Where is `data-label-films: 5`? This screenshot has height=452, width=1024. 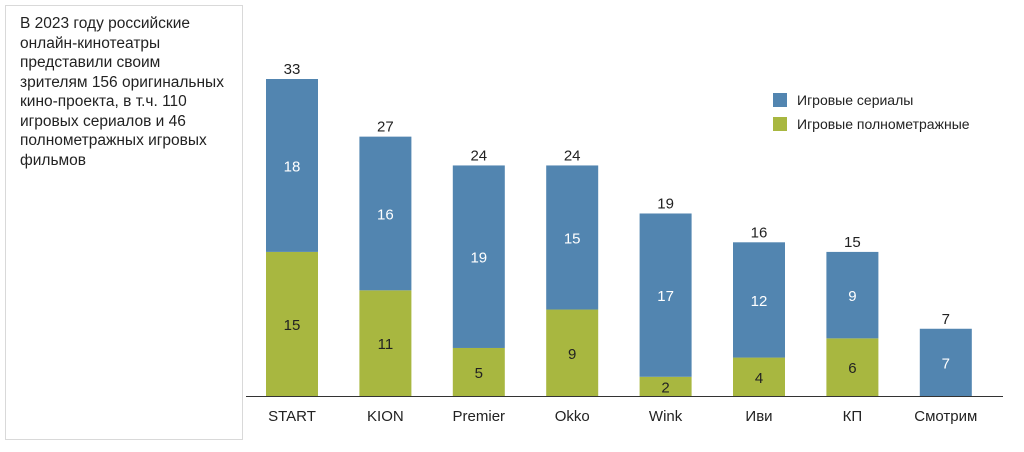
data-label-films: 5 is located at coordinates (479, 373).